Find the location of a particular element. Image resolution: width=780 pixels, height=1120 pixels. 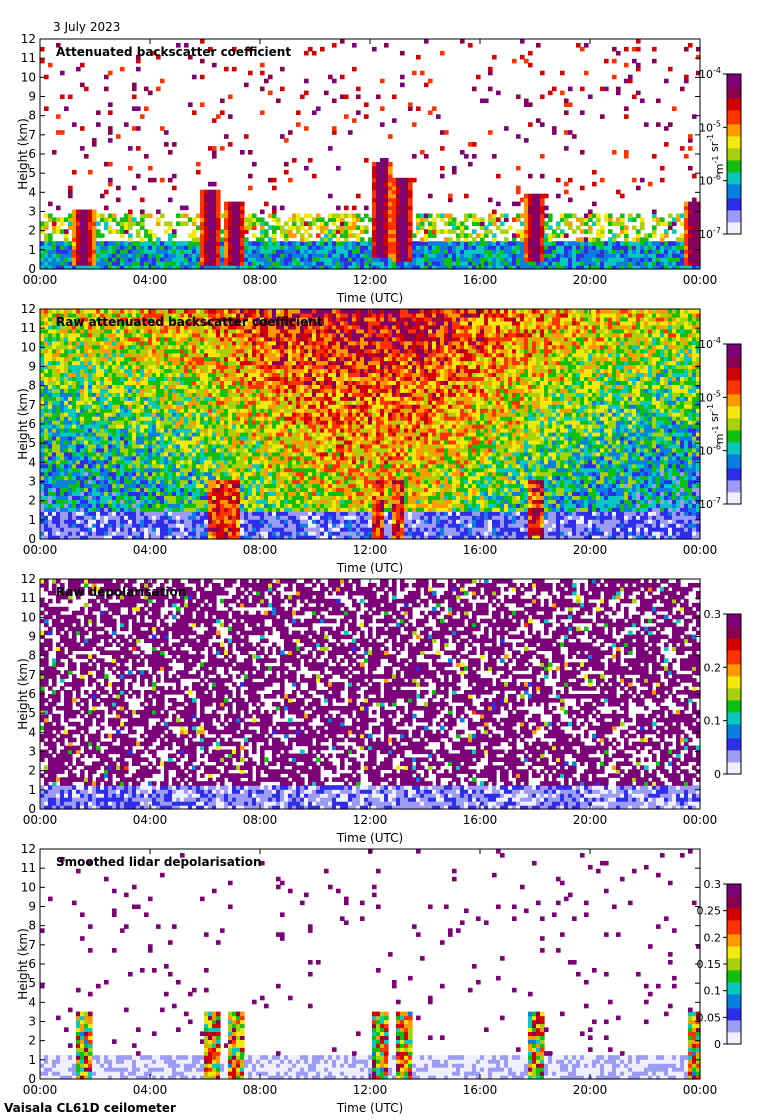

colorbar: 0.3 0.25 0.2 0.15 0.1 0.05 0 is located at coordinates (719, 964).